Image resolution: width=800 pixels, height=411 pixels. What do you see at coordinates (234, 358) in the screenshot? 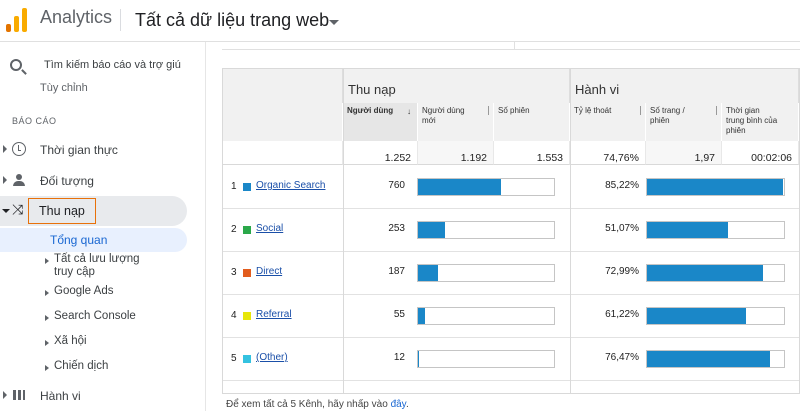
I see `row-rank: 5` at bounding box center [234, 358].